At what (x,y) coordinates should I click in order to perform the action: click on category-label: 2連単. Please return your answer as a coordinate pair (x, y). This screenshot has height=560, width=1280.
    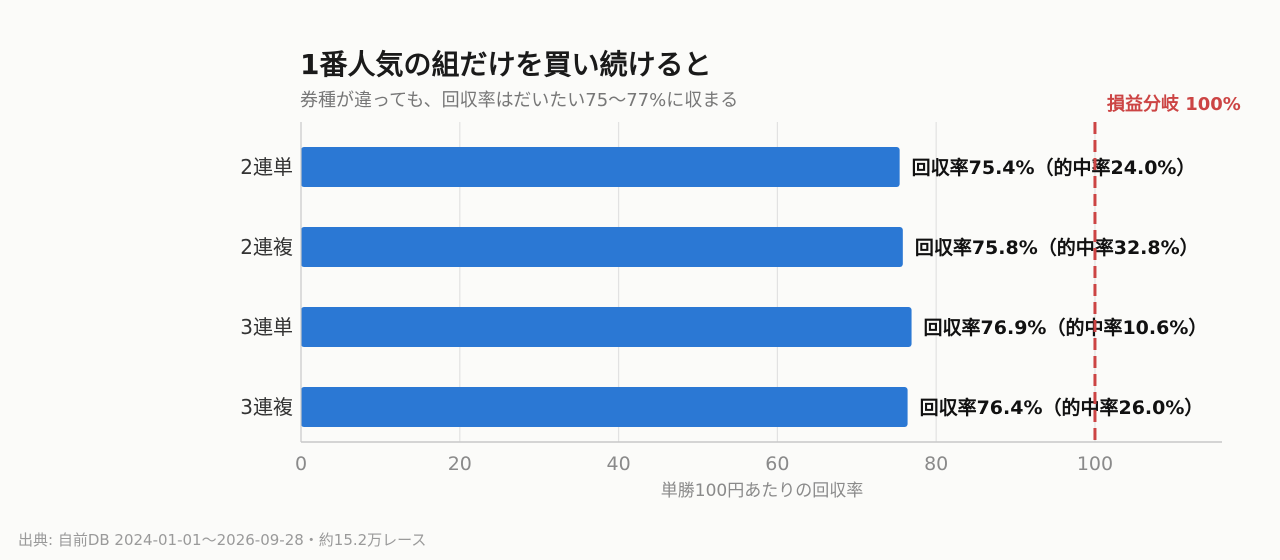
    Looking at the image, I should click on (266, 167).